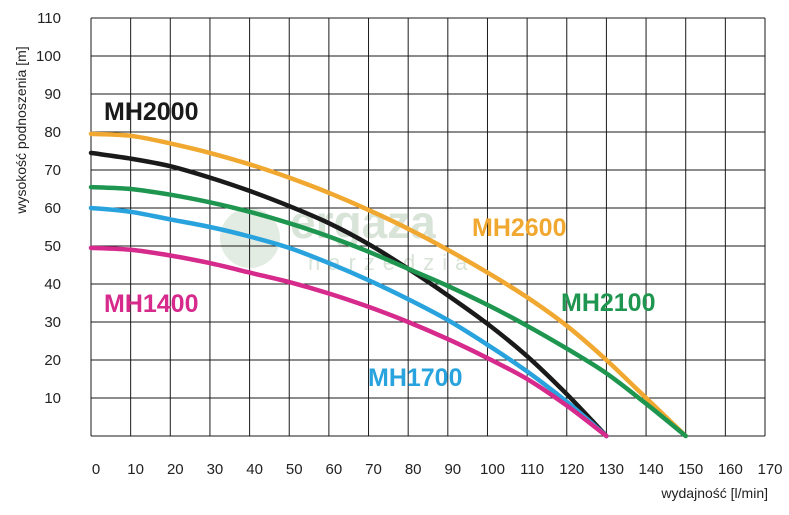 The width and height of the screenshot is (789, 515). Describe the element at coordinates (651, 469) in the screenshot. I see `x-tick-label-140: 140` at that location.